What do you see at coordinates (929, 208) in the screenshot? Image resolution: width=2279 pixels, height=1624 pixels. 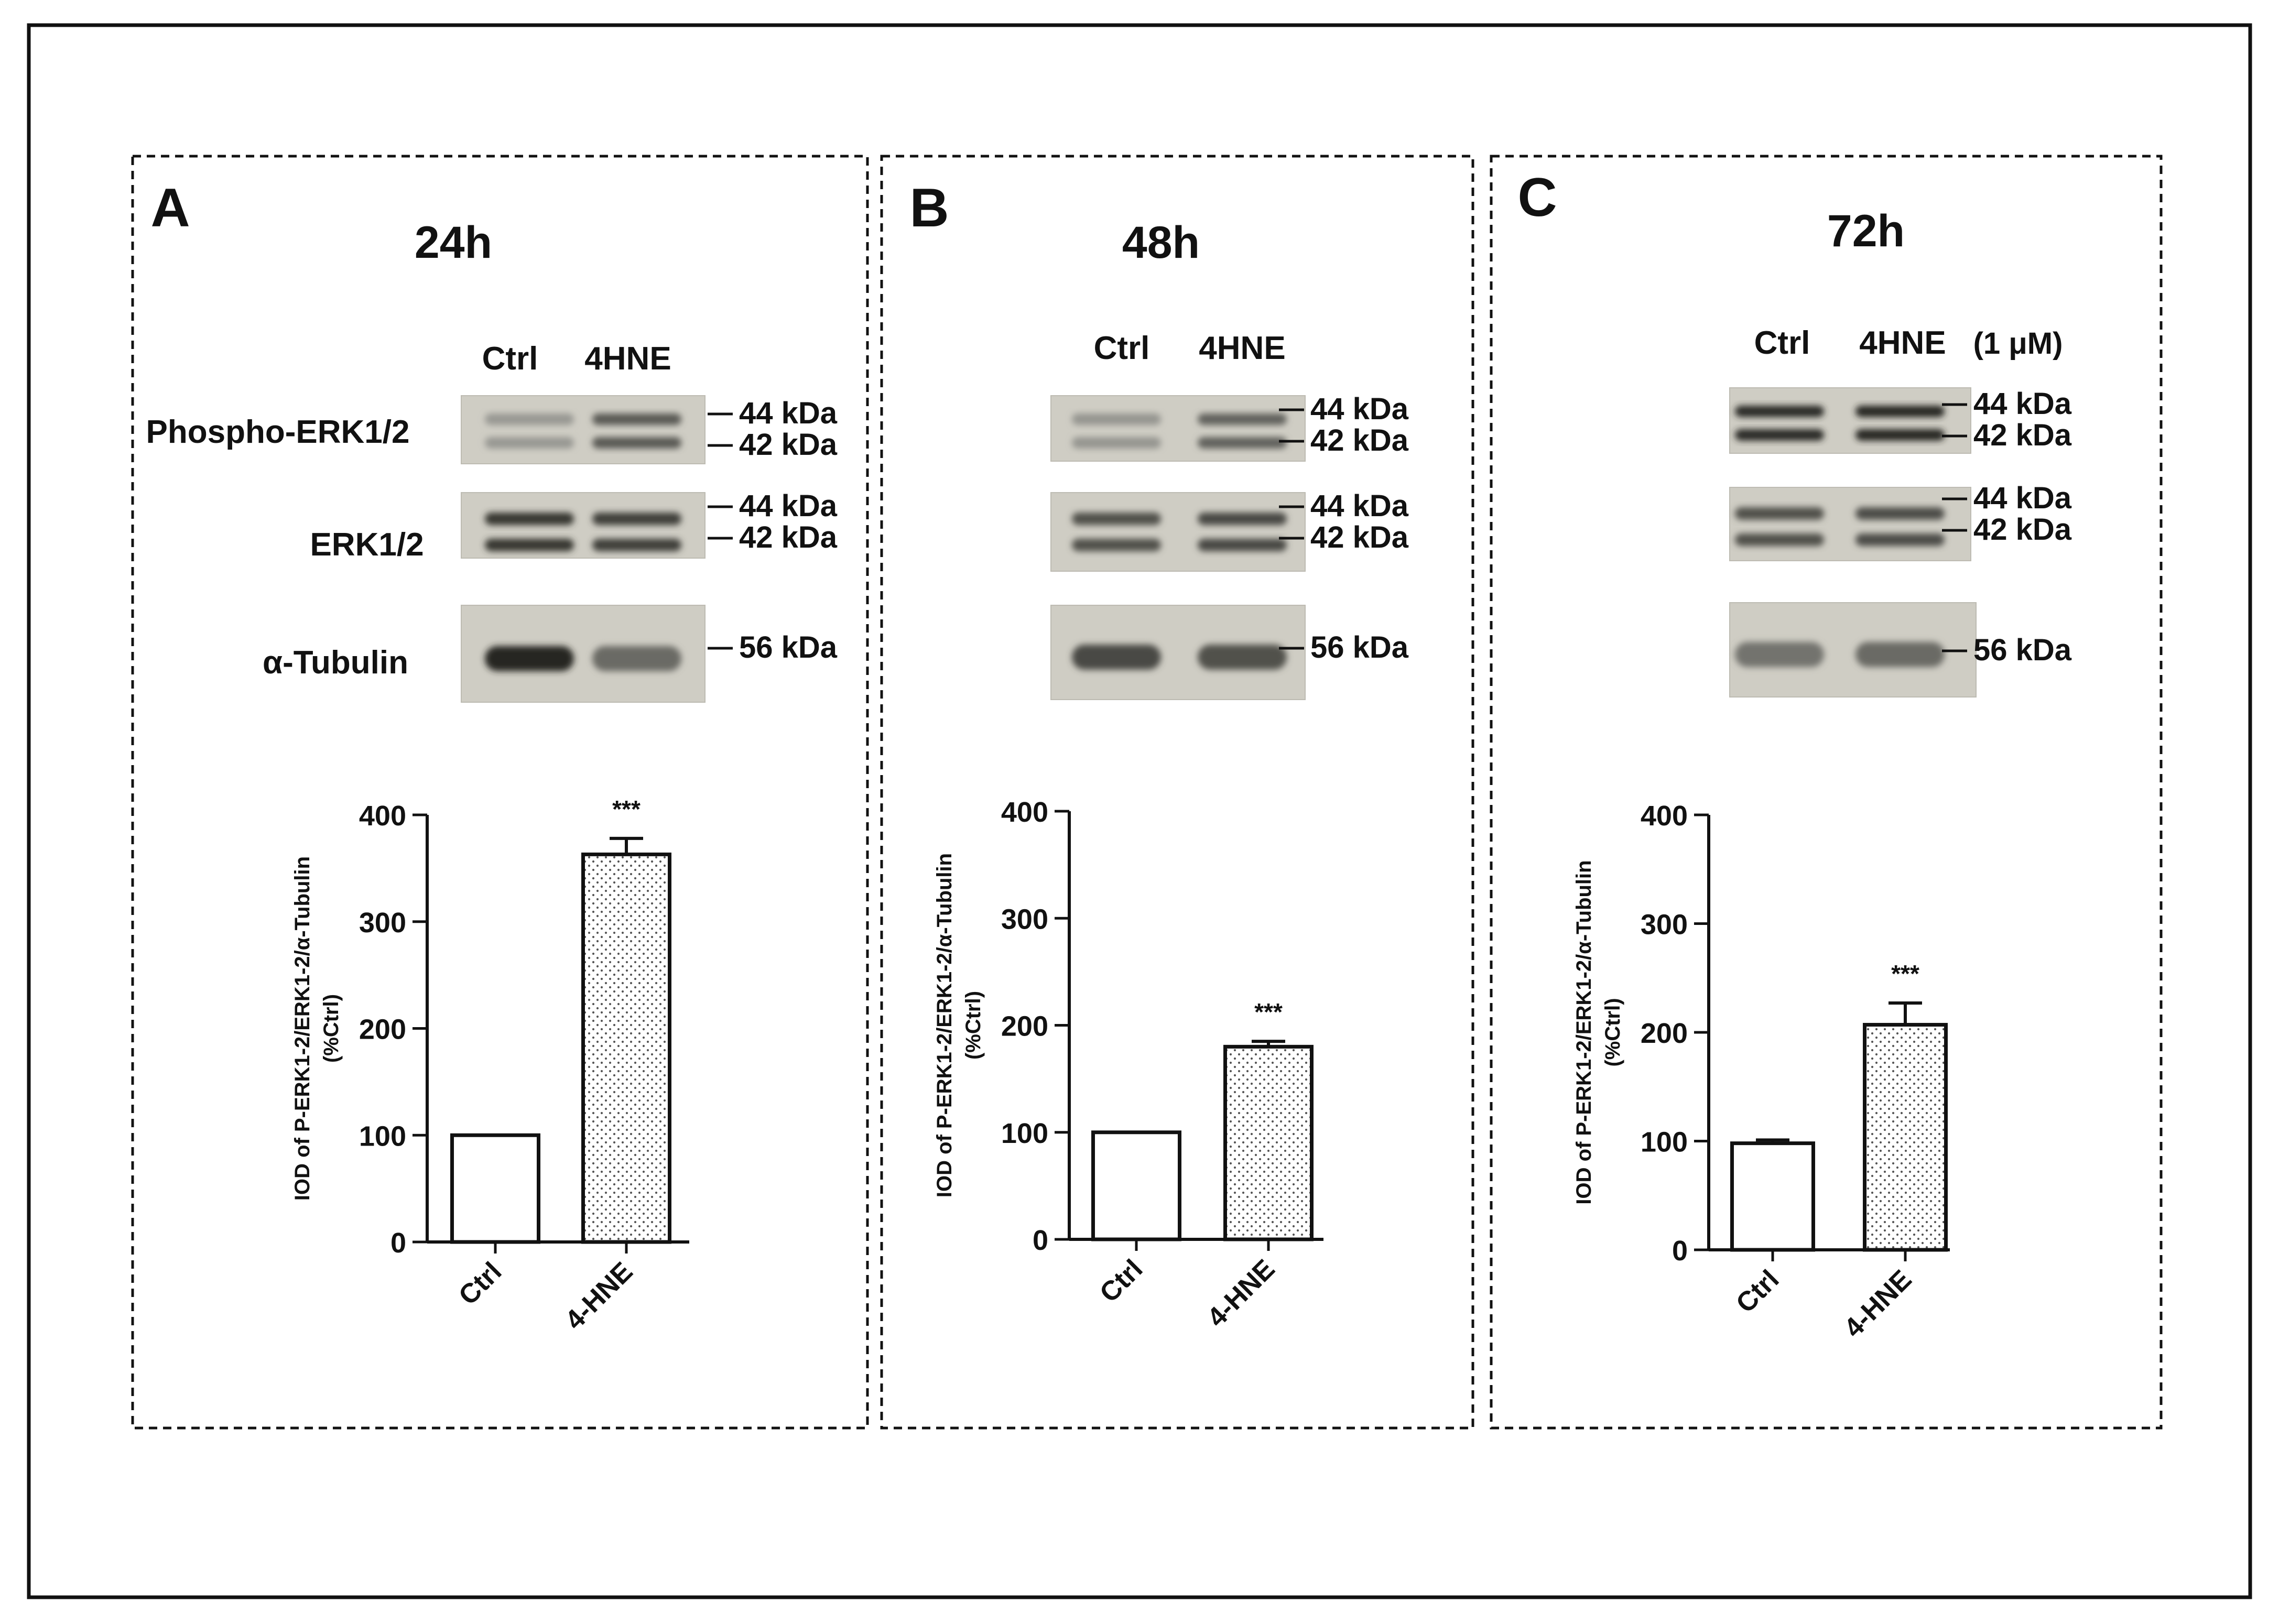 I see `panel-letter: B` at bounding box center [929, 208].